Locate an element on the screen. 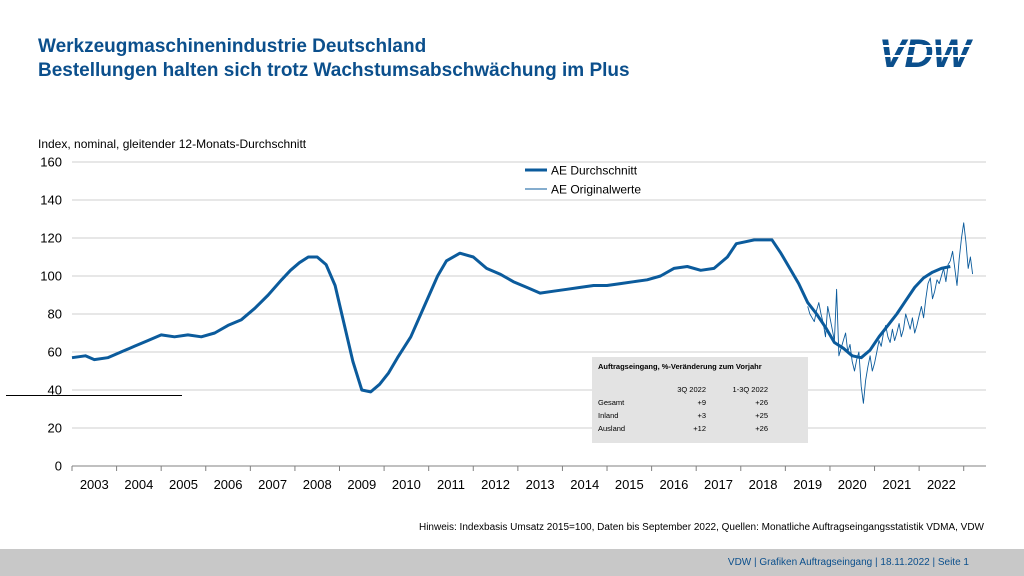 Image resolution: width=1024 pixels, height=576 pixels. y-tick-label: 0 is located at coordinates (58, 466).